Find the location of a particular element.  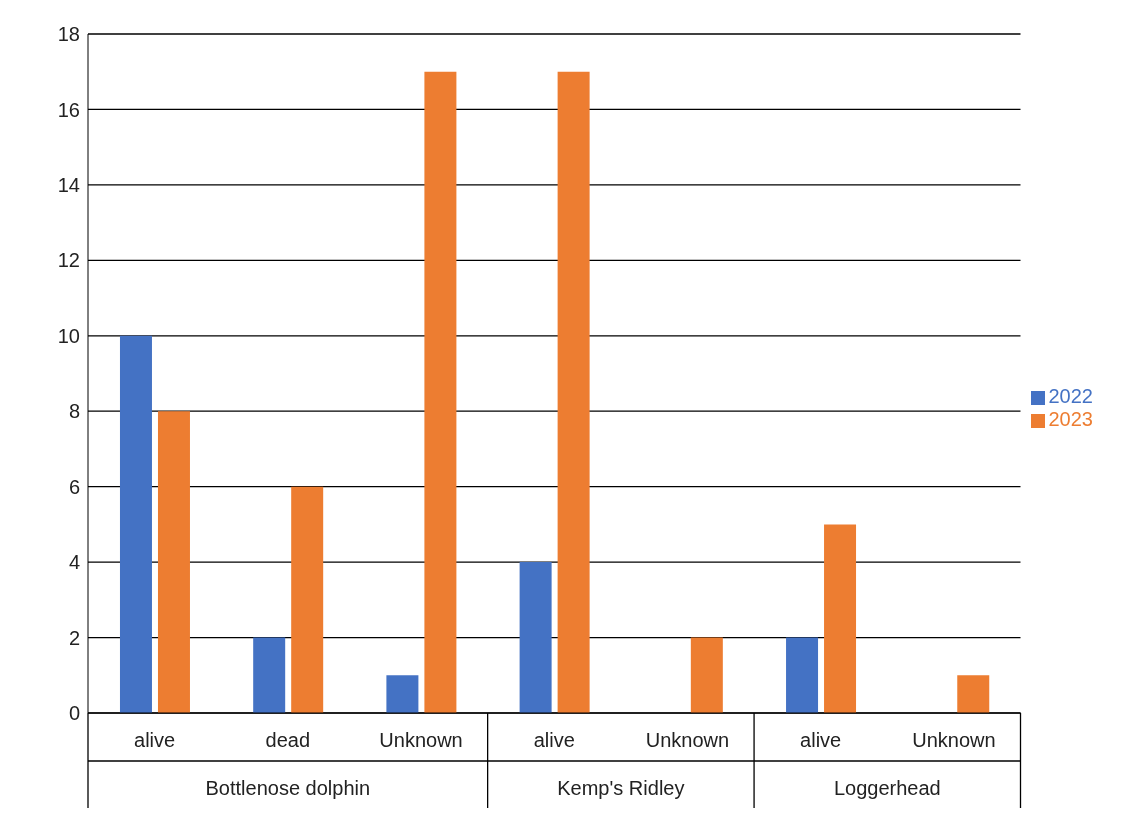

text: Kemp's Ridley is located at coordinates (621, 788).